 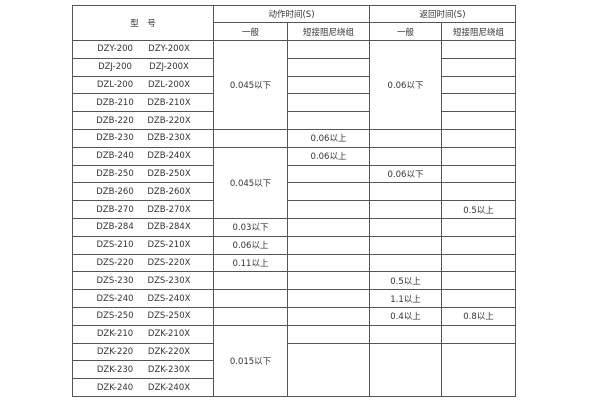 What do you see at coordinates (442, 14) in the screenshot?
I see `return-time-header: 返回时间(S)` at bounding box center [442, 14].